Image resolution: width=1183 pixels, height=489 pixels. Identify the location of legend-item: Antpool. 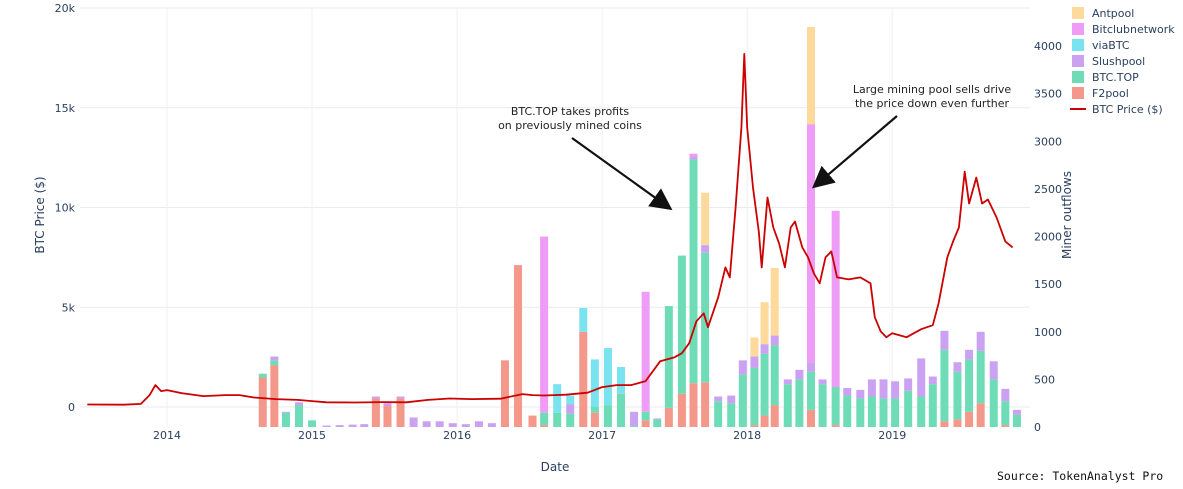
(1103, 13).